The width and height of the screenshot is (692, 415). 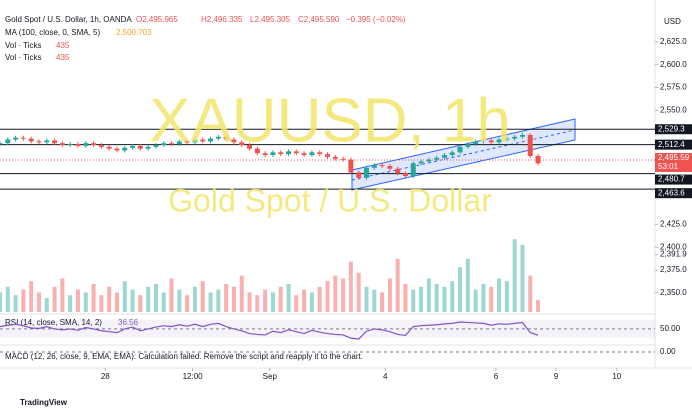 I want to click on price-label: 2,463.6, so click(x=671, y=192).